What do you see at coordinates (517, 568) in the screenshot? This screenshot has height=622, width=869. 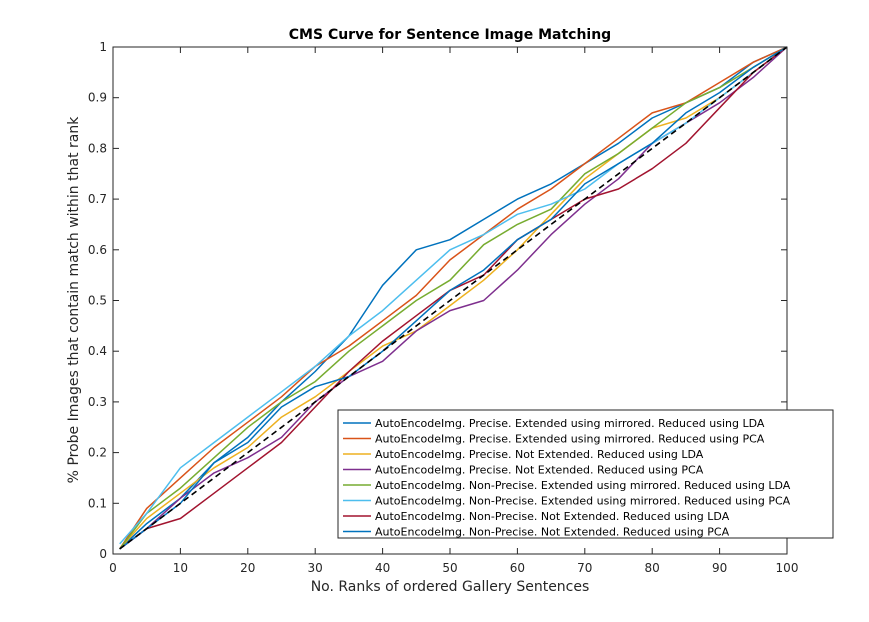 I see `x-tick-label: 60` at bounding box center [517, 568].